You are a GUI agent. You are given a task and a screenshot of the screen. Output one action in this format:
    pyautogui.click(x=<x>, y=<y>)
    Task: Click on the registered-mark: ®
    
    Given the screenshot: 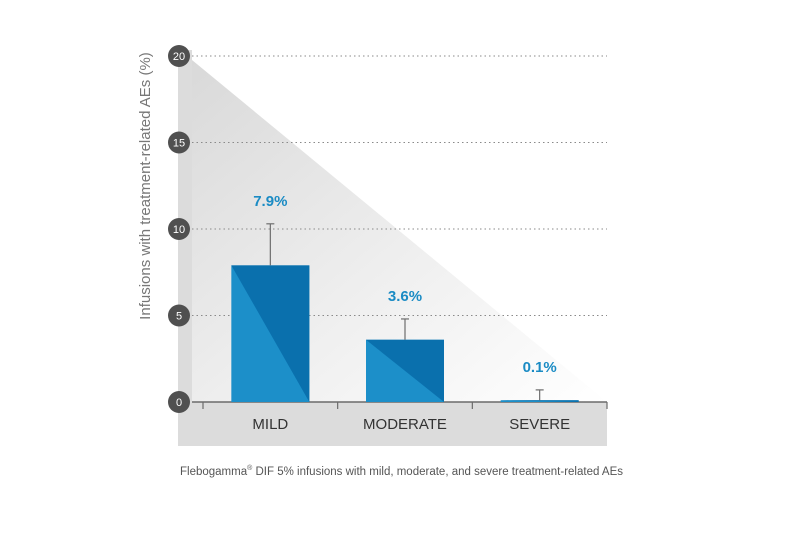 What is the action you would take?
    pyautogui.click(x=250, y=468)
    